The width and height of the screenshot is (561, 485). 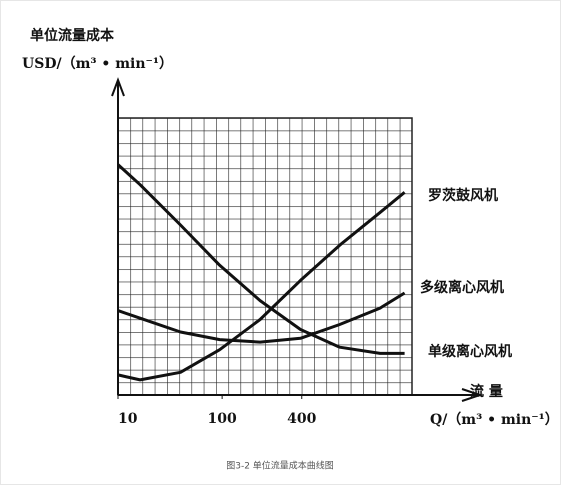 I want to click on x-label: 流 量, so click(x=486, y=391).